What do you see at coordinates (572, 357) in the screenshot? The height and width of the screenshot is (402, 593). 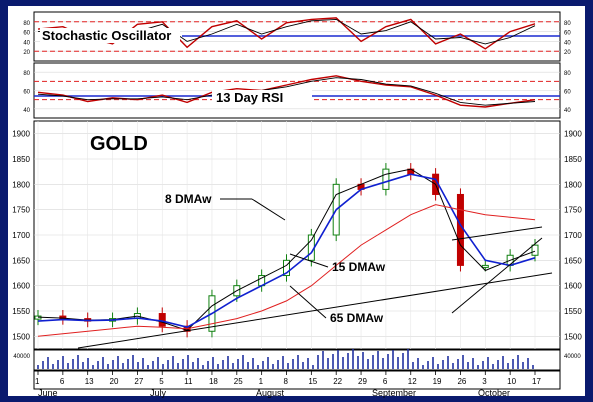 I see `volume-tick-label-right: 40000` at bounding box center [572, 357].